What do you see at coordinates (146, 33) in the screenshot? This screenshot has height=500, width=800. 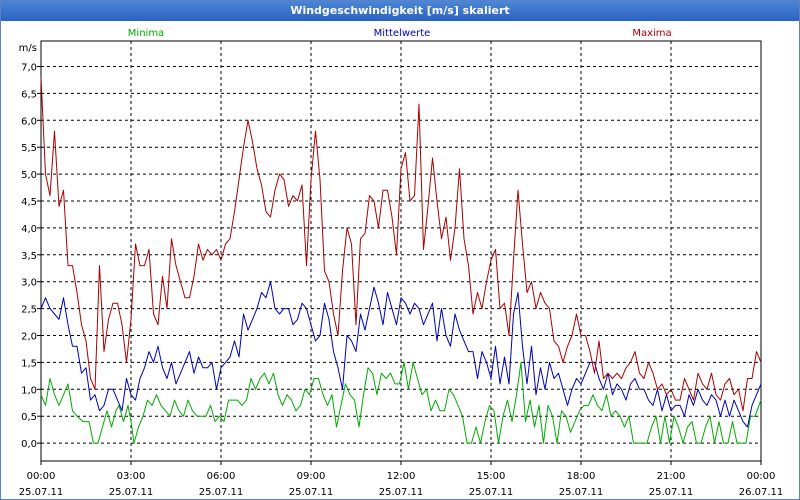 I see `legend-minima: Minima` at bounding box center [146, 33].